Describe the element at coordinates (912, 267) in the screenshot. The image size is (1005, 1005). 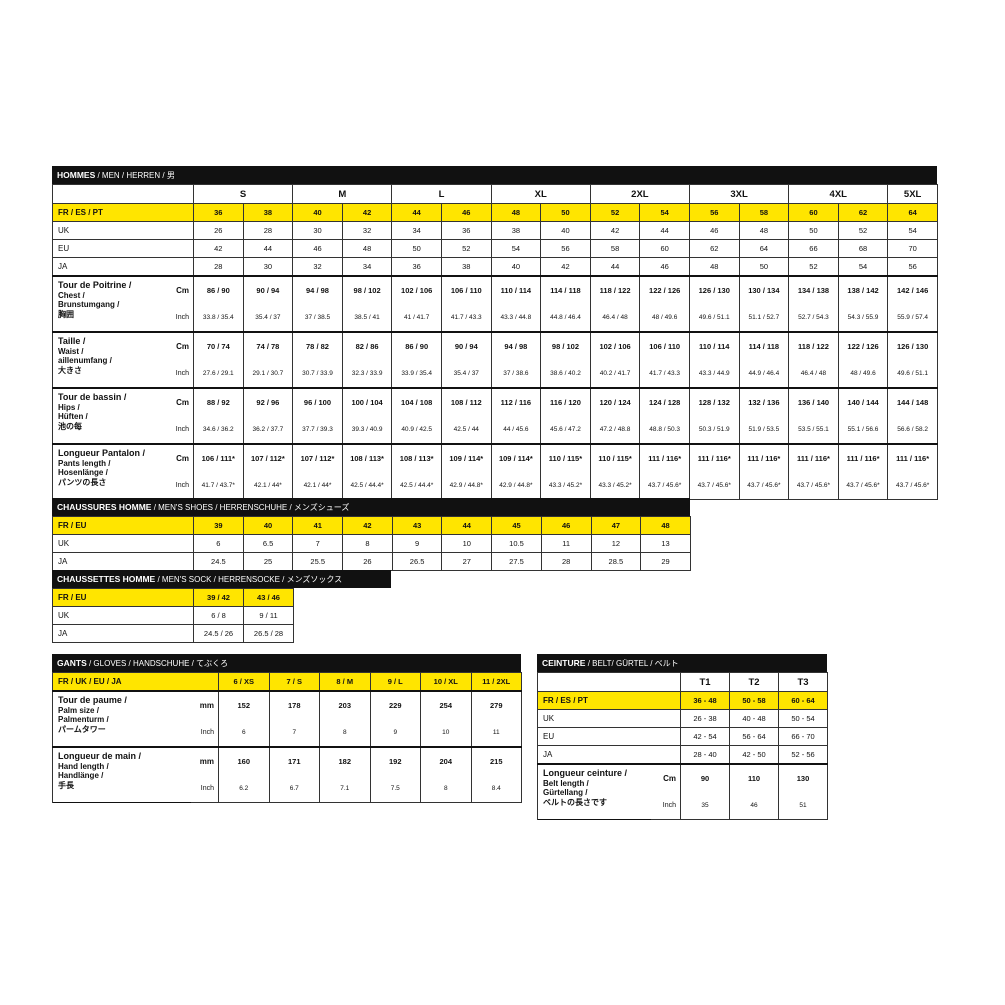
I see `value-cell: 56` at that location.